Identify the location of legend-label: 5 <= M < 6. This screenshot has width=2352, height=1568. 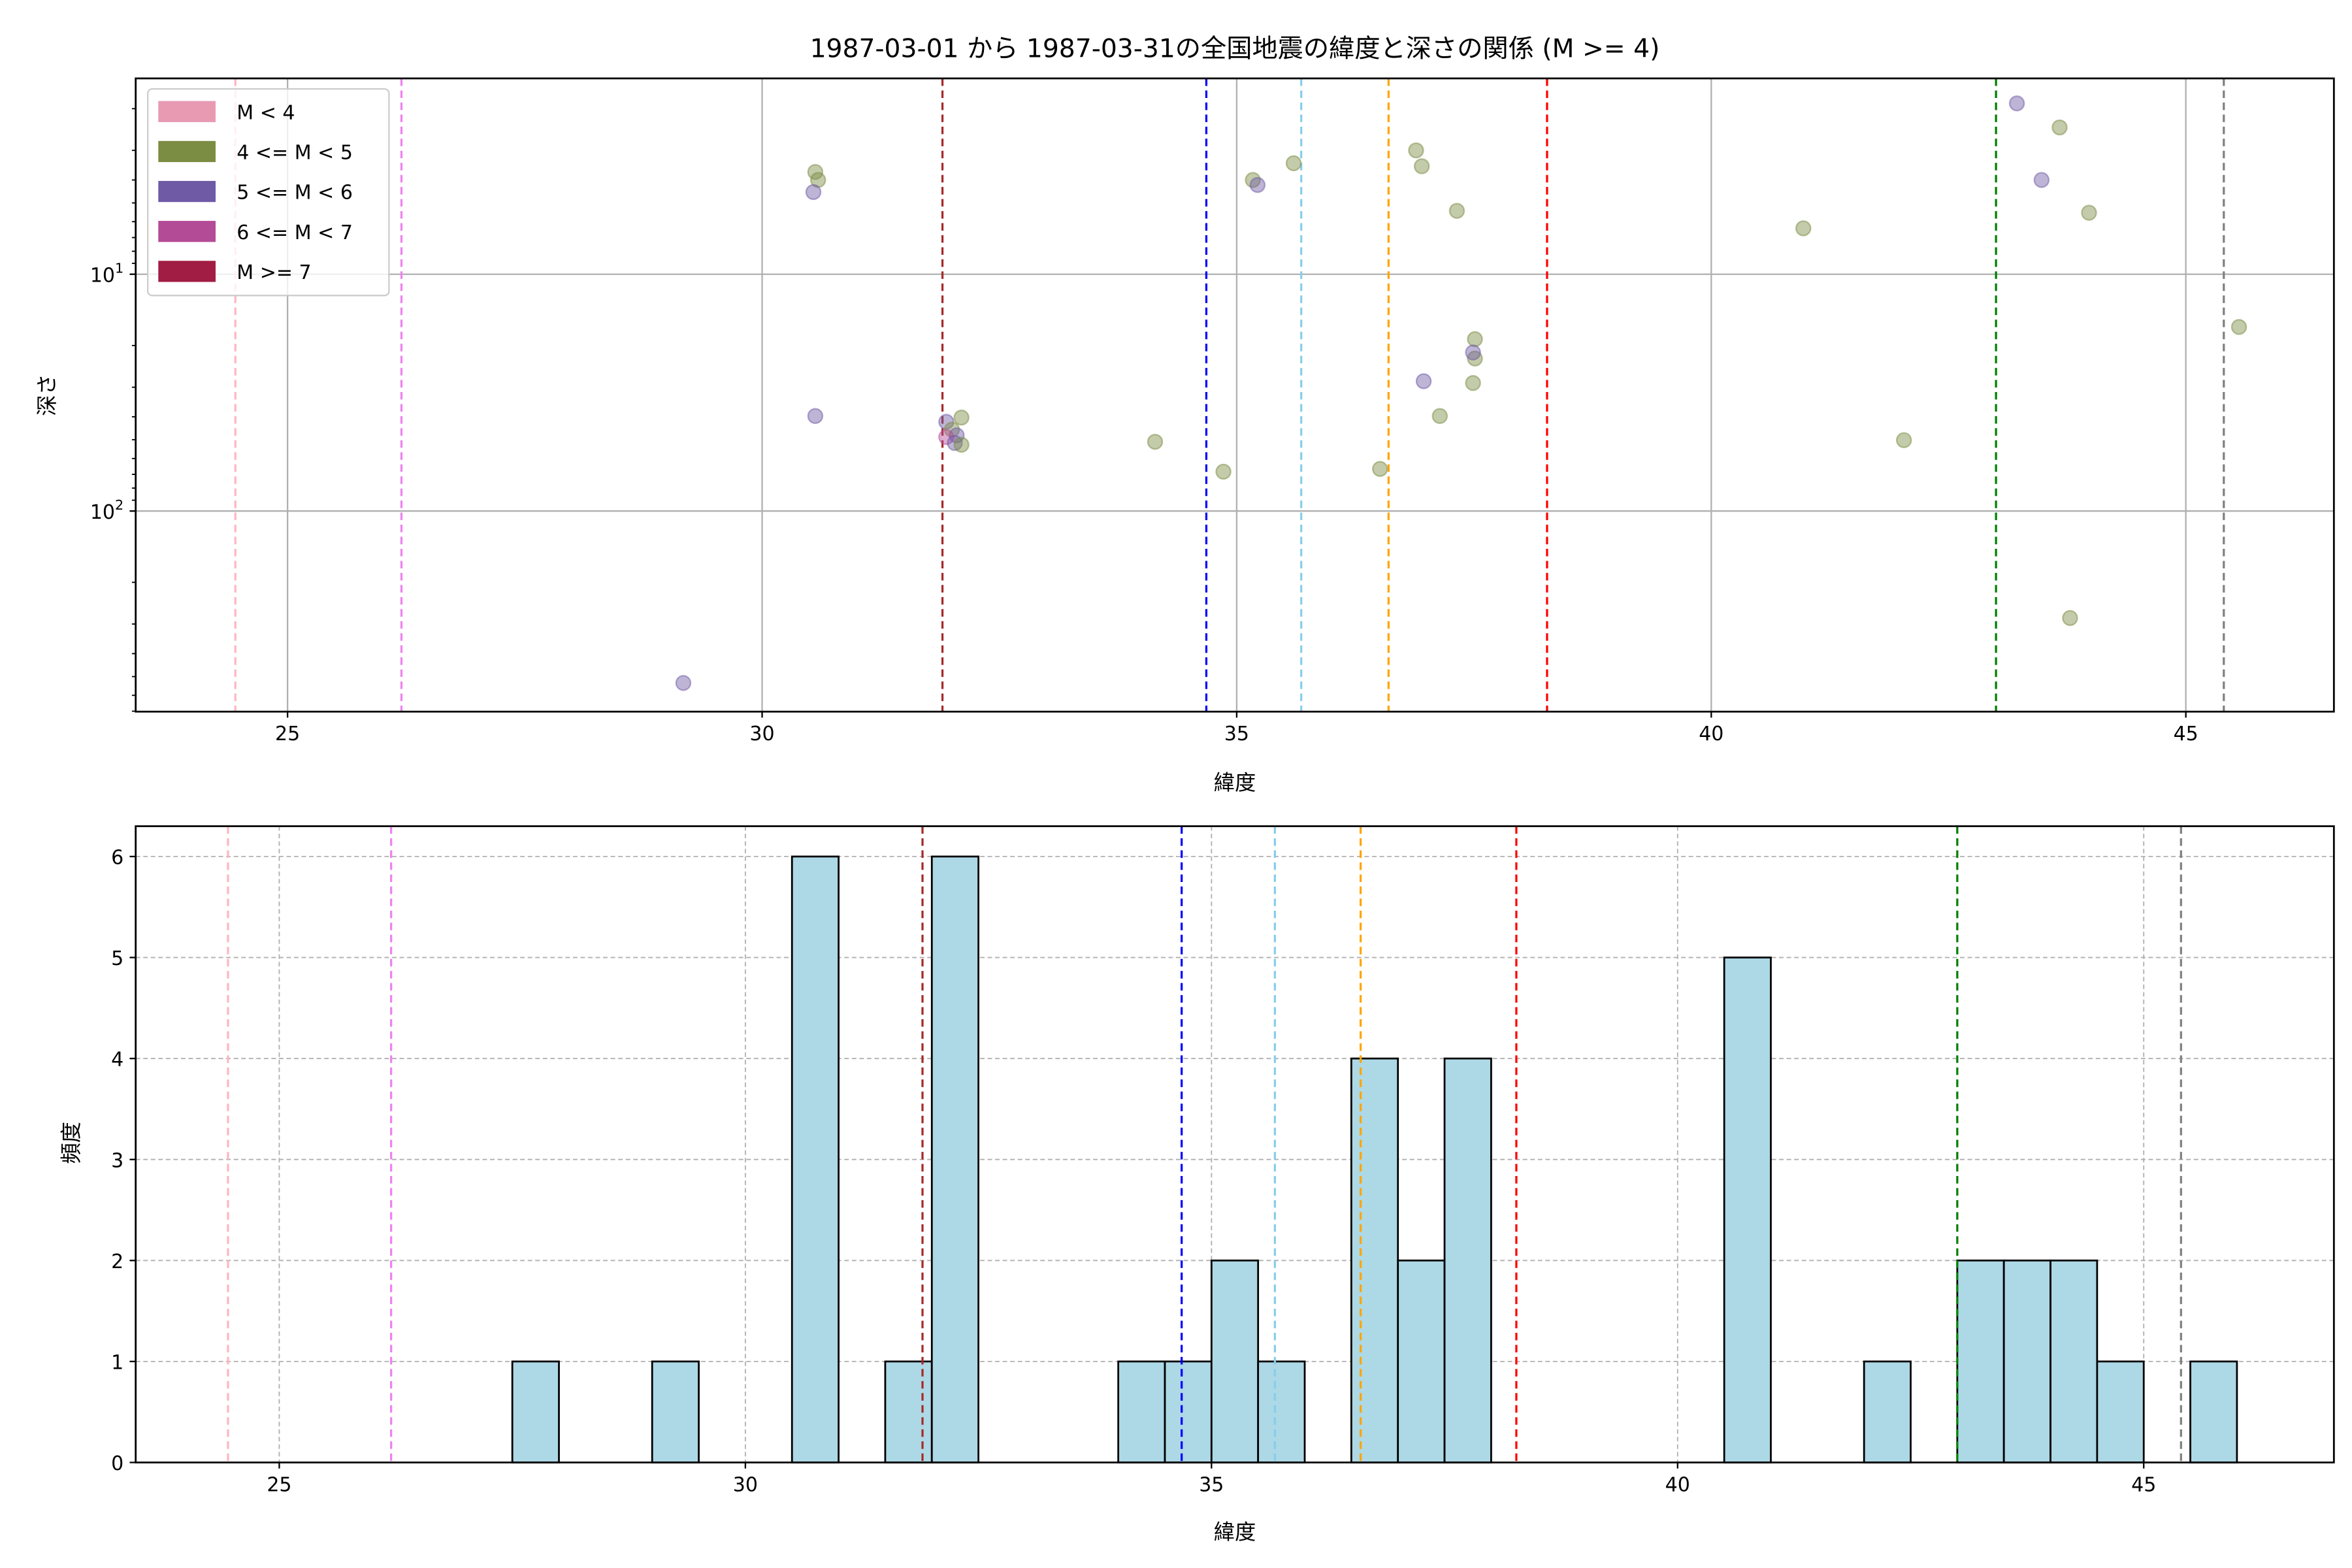
(295, 193).